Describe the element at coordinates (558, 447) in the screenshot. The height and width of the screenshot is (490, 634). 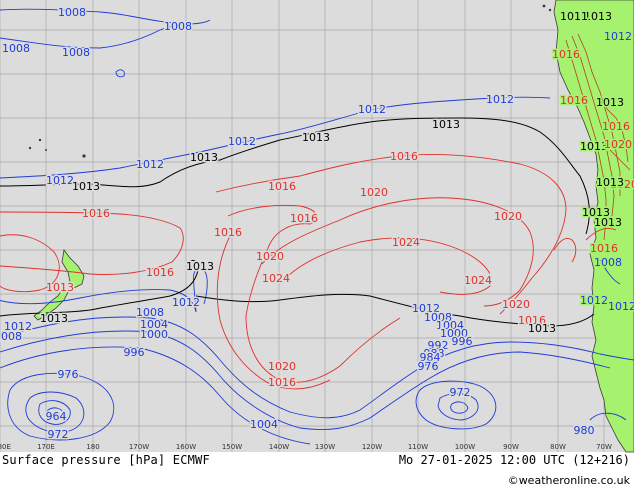
I see `lon-tick-label: 80W` at that location.